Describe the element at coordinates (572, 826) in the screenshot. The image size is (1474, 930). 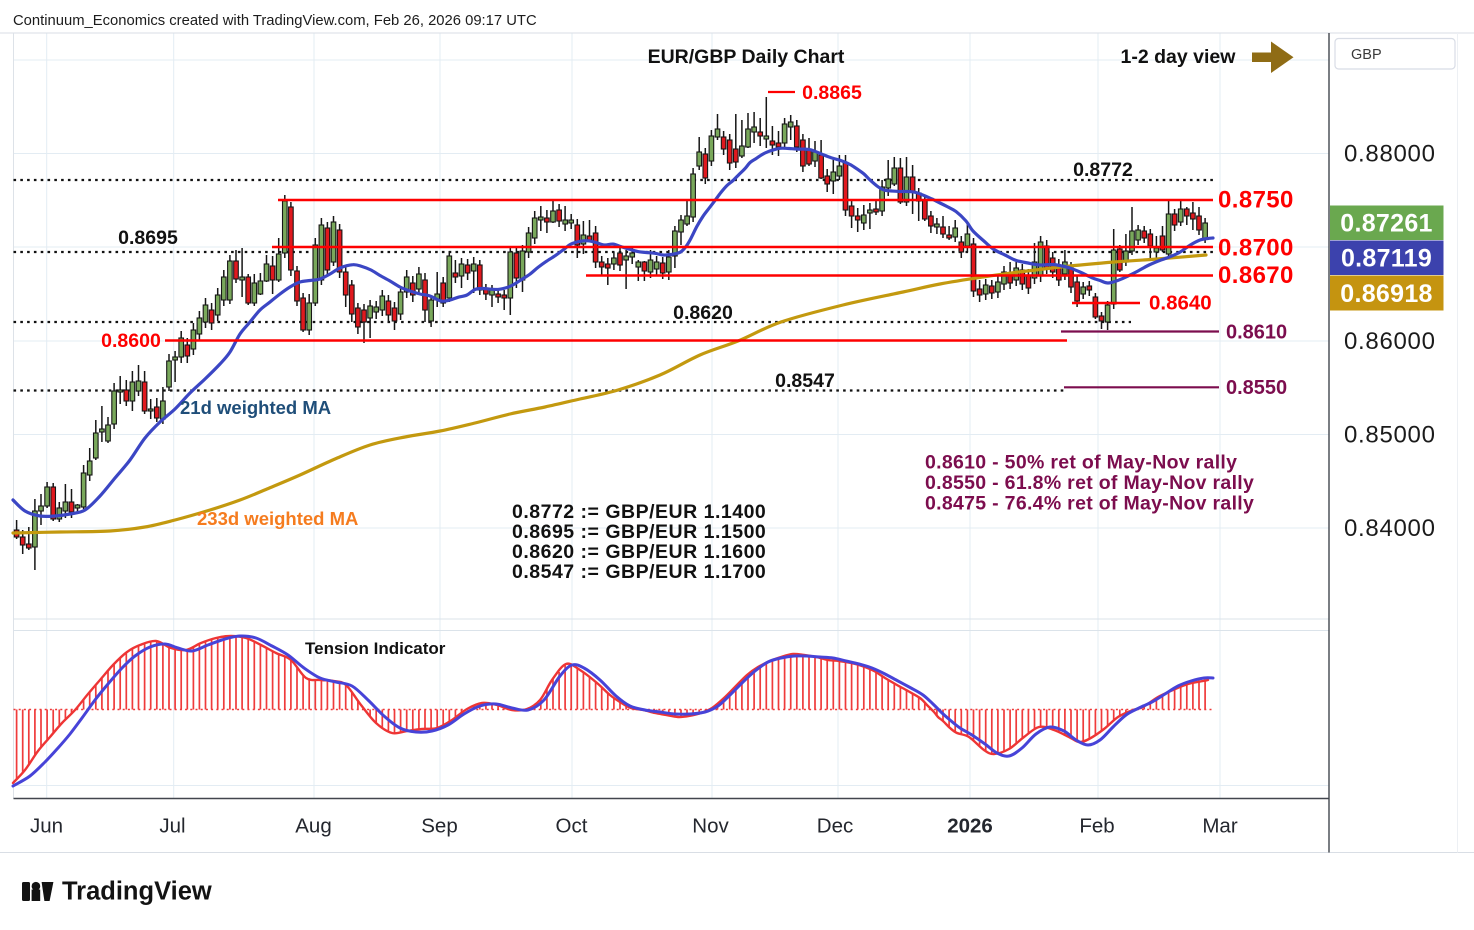
I see `svg-text: Oct` at that location.